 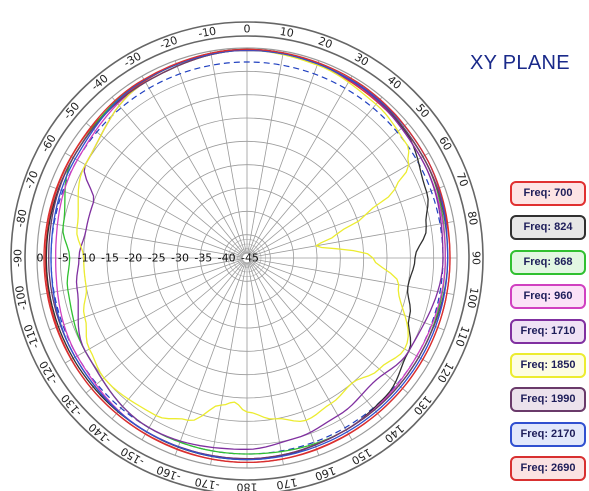 I want to click on angle-tick-label: -50, so click(x=72, y=111).